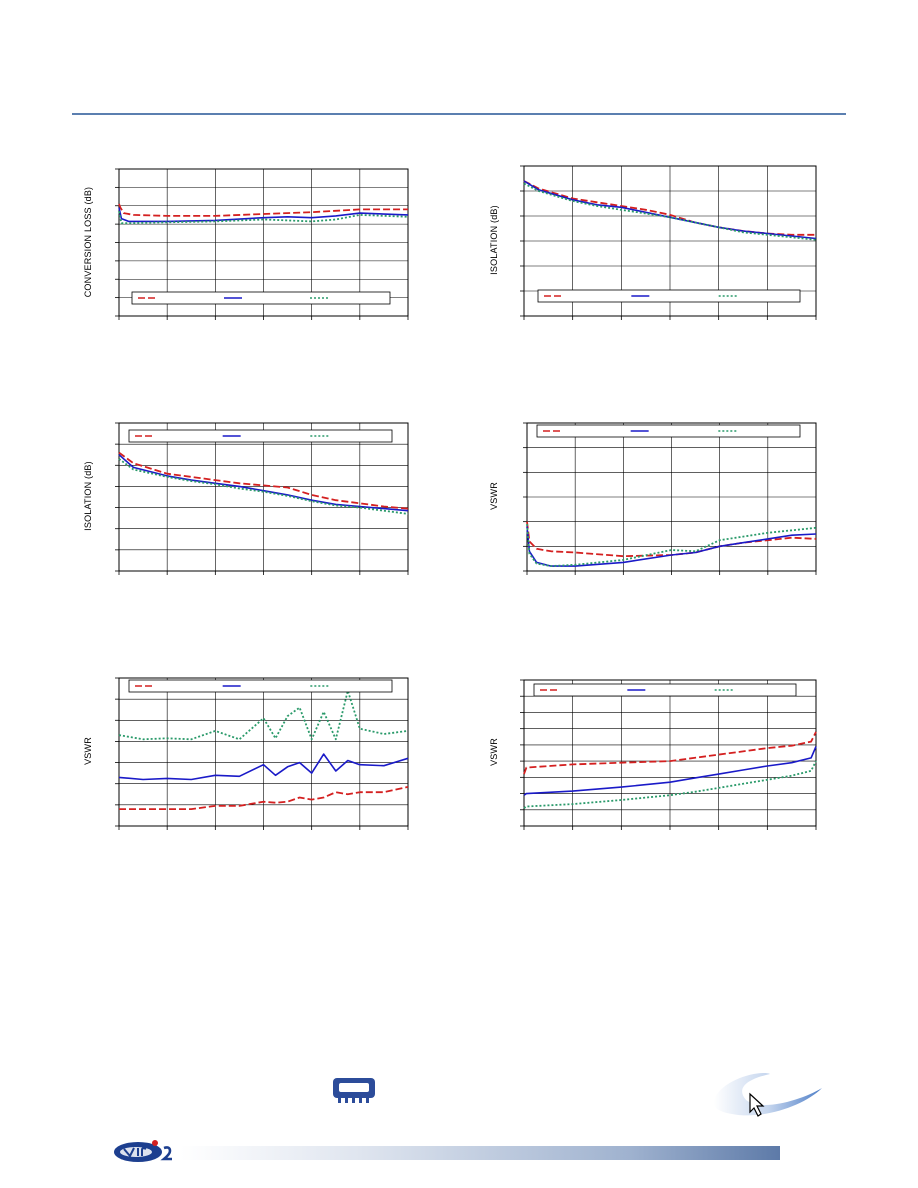  Describe the element at coordinates (143, 1151) in the screenshot. I see `brand-logo-icon` at that location.